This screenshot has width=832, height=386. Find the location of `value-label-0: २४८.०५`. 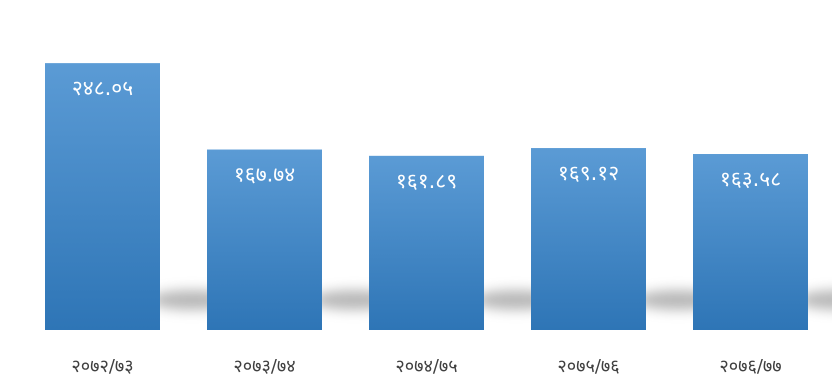

value-label-0: २४८.०५ is located at coordinates (102, 88).